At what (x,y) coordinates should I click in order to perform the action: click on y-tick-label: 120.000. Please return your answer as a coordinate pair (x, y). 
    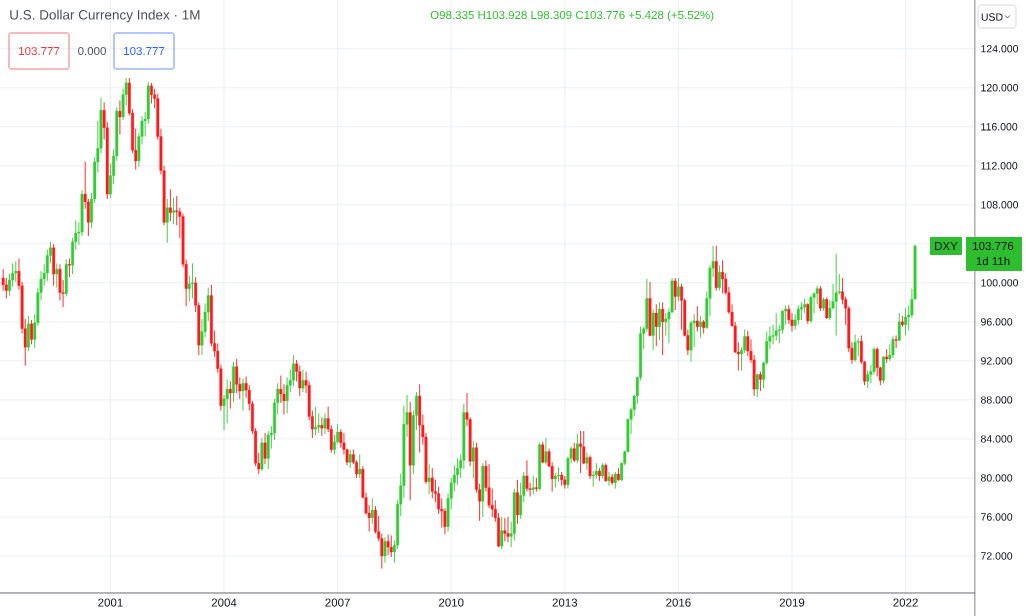
    Looking at the image, I should click on (1000, 88).